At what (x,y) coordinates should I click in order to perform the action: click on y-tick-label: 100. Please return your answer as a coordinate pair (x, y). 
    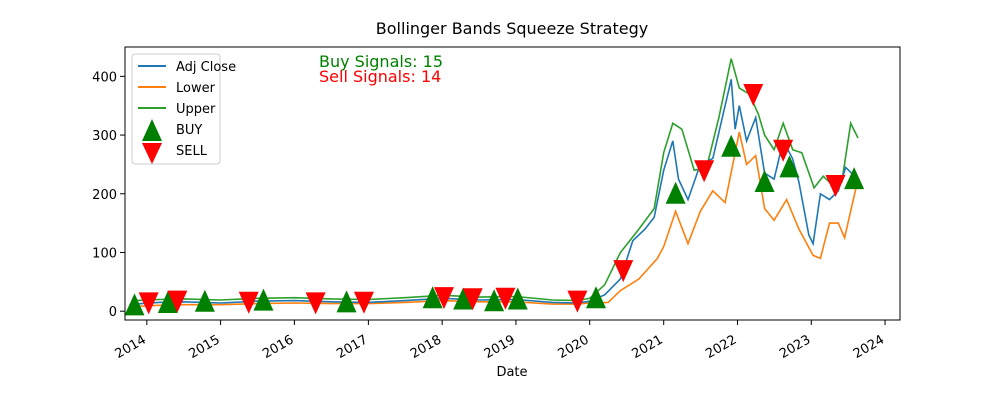
    Looking at the image, I should click on (104, 253).